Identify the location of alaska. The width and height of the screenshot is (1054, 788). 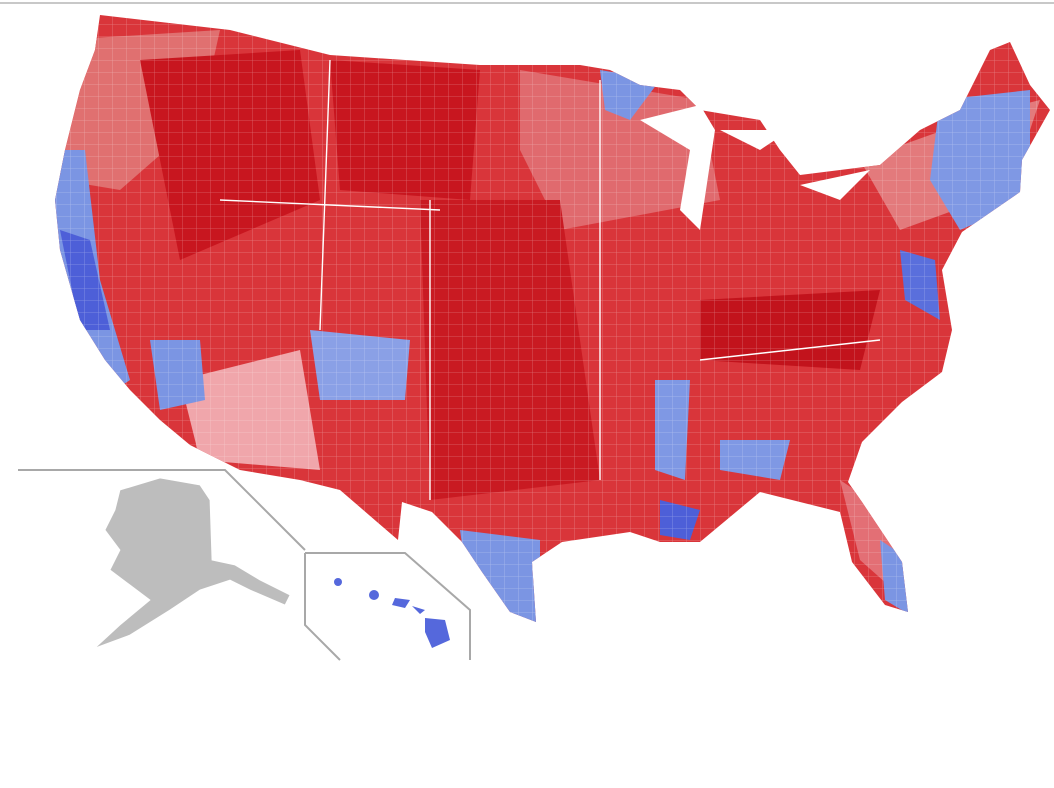
(192, 563).